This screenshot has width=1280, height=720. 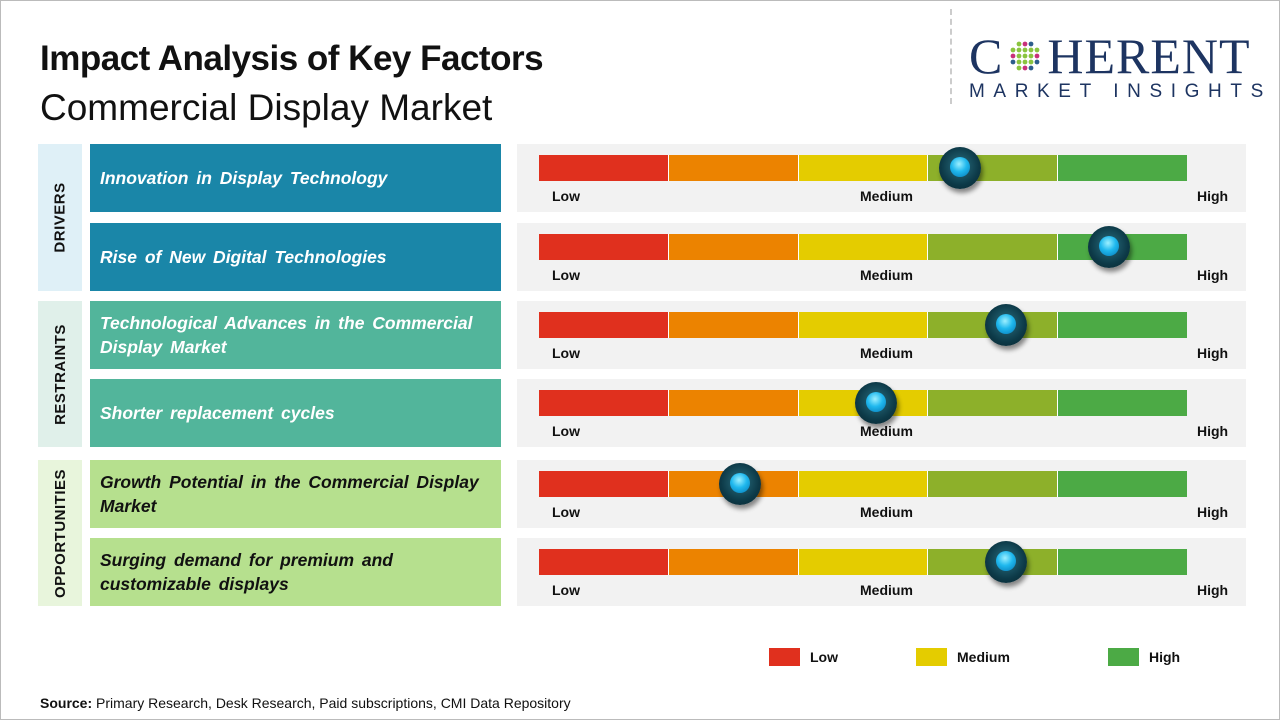 I want to click on legend-label: High, so click(x=1165, y=657).